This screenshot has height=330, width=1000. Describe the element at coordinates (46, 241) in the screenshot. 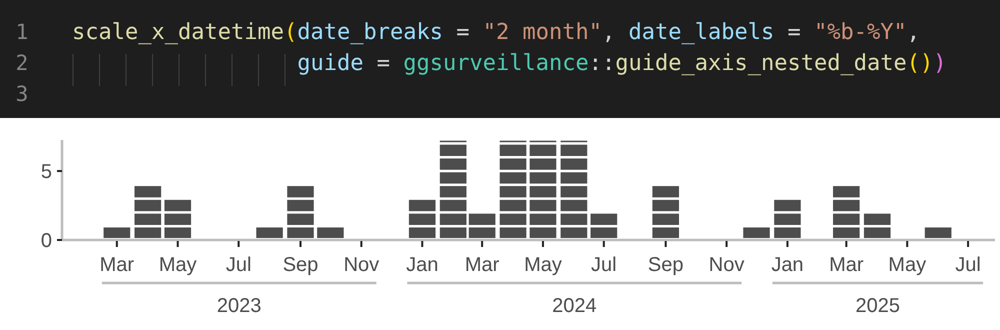

I see `y-tick-label: 0` at that location.